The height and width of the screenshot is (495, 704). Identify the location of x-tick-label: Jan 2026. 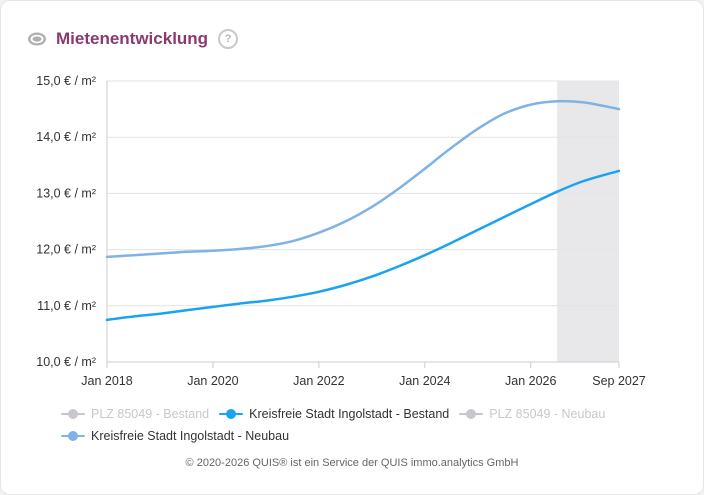
(530, 381).